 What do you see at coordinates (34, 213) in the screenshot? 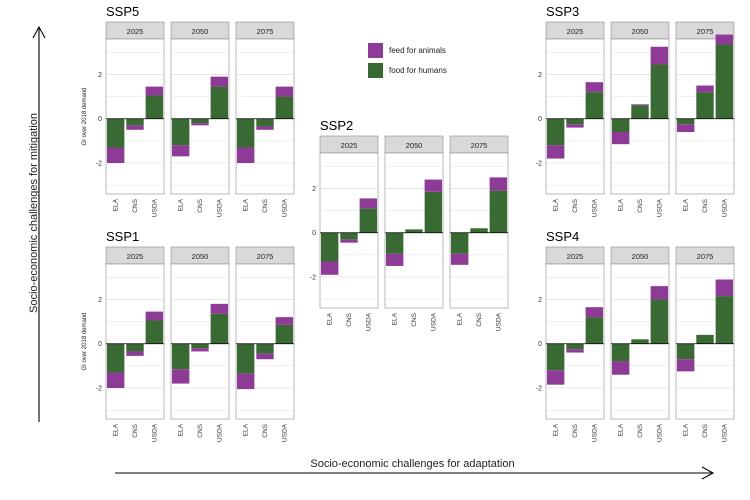
I see `y-axis-title: Socio-economic challenges for mitigation` at bounding box center [34, 213].